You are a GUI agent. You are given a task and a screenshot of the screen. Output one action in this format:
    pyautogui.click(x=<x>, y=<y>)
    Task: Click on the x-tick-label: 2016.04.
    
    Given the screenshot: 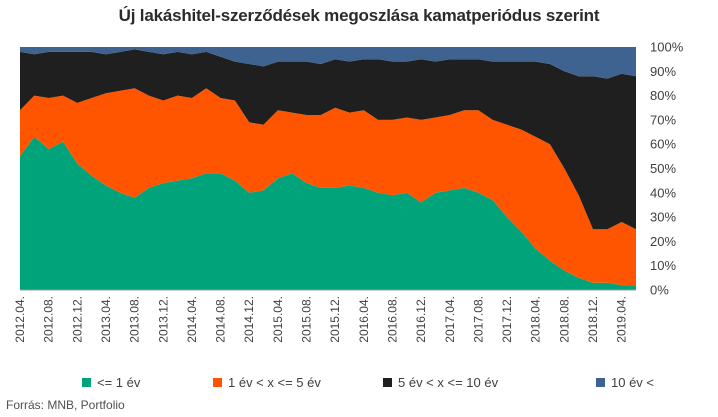 What is the action you would take?
    pyautogui.click(x=364, y=319)
    